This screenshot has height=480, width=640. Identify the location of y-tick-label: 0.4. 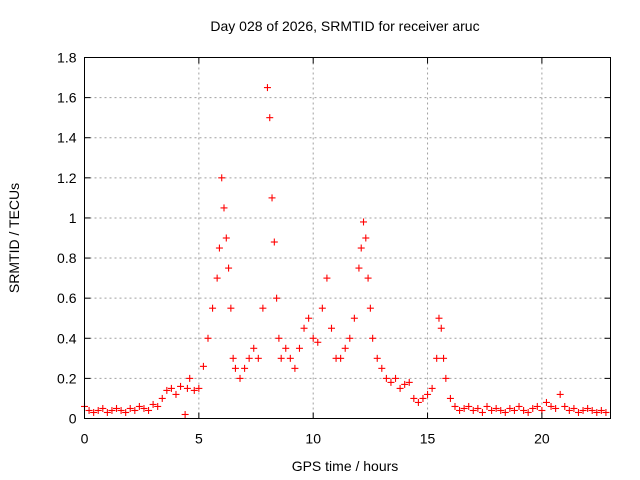
(67, 338).